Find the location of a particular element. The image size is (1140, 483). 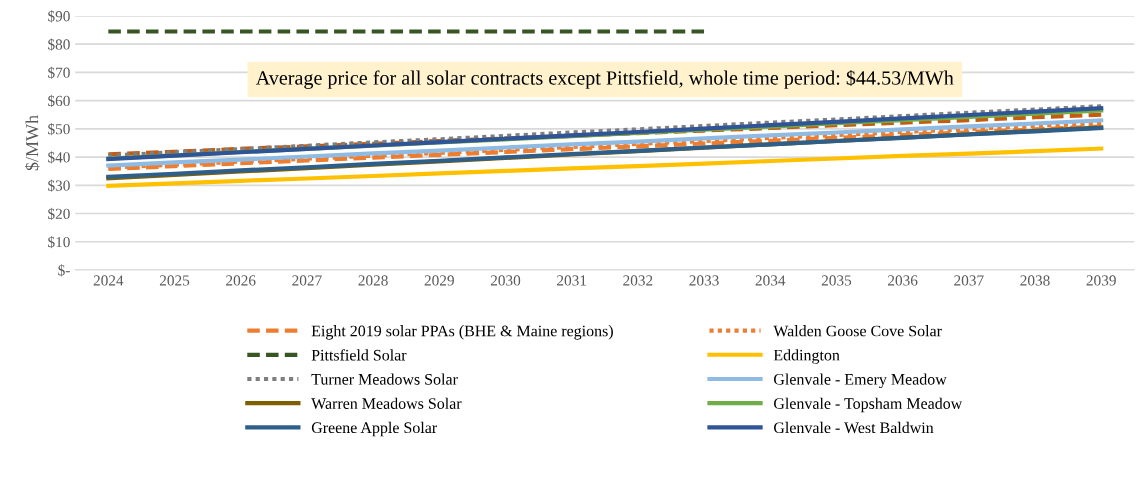

legend-label: Eight 2019 solar PPAs (BHE & Maine regions) is located at coordinates (462, 332).